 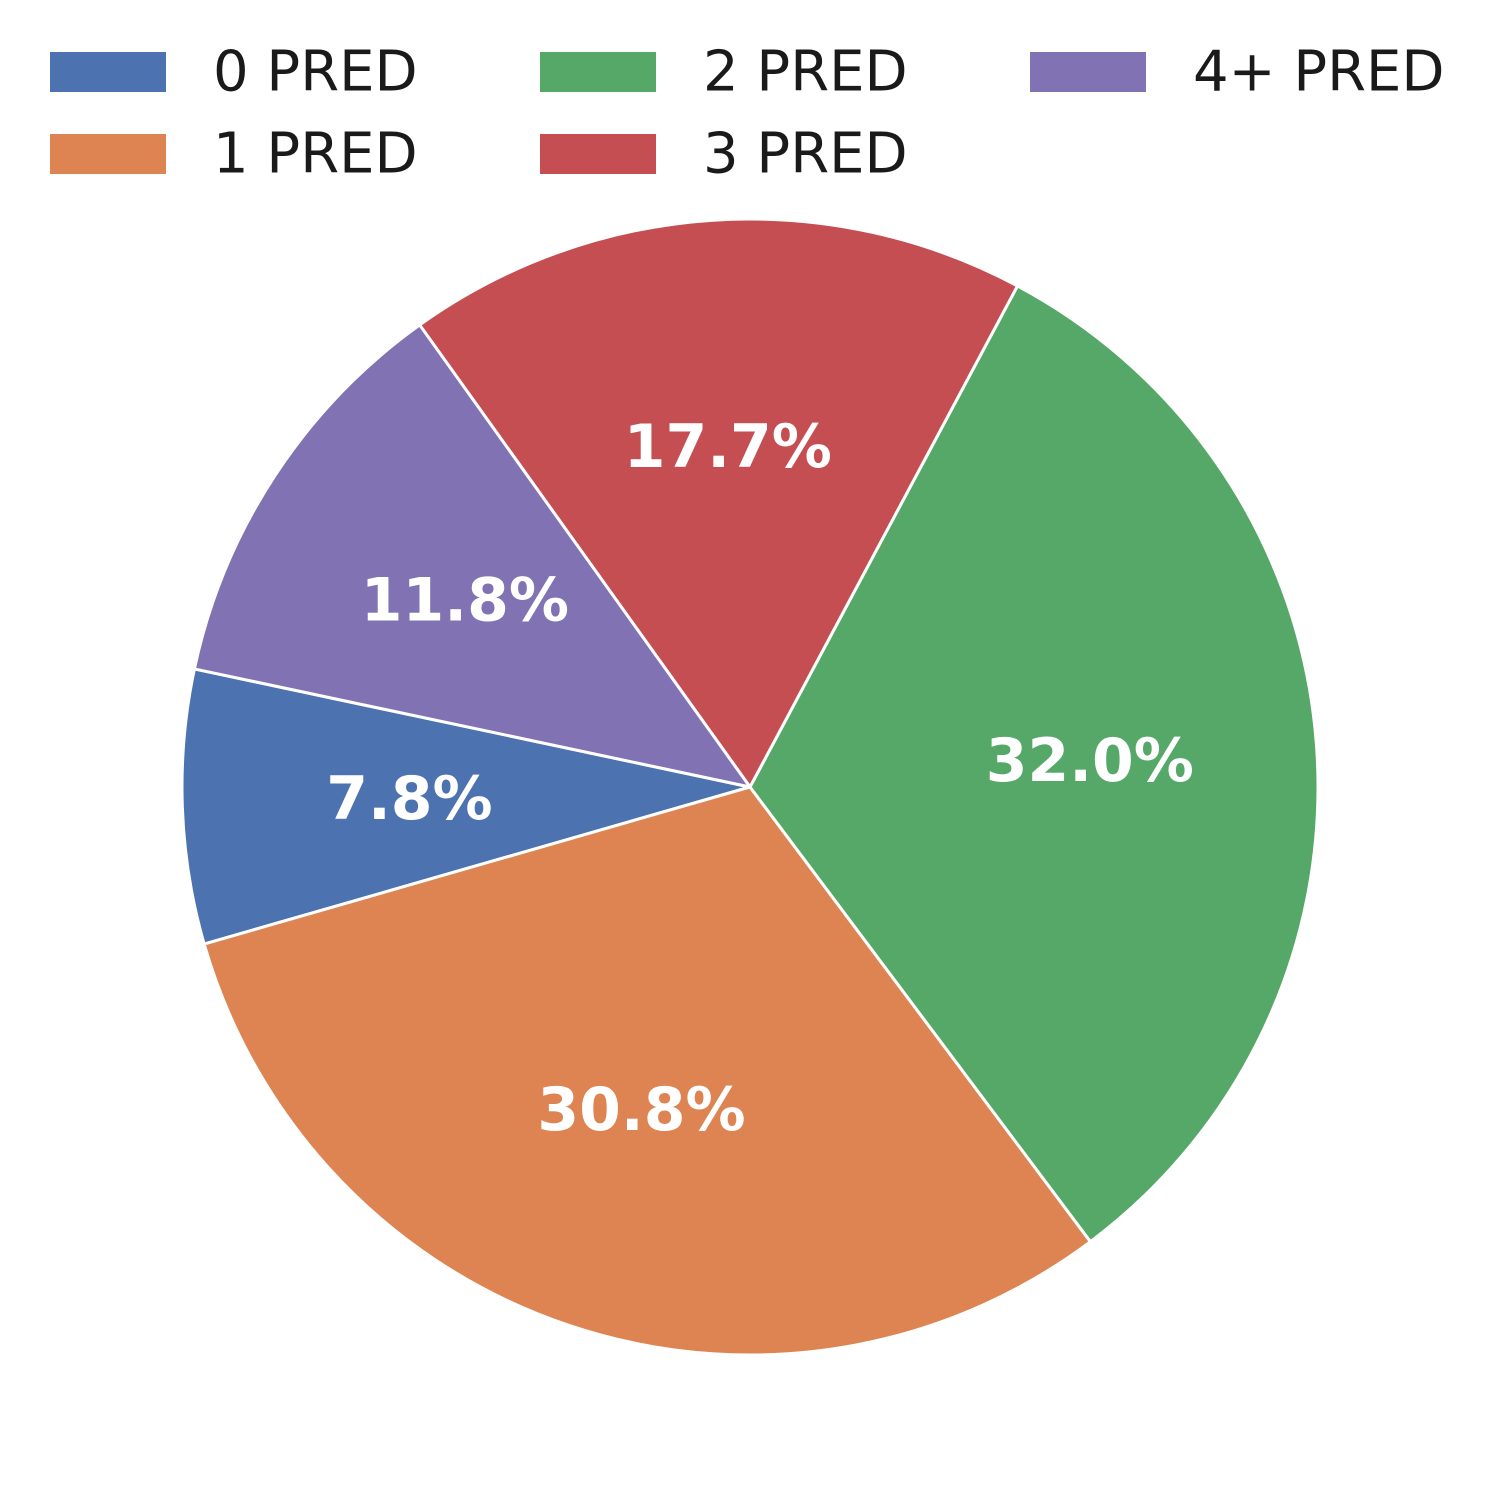 I want to click on legend-item: 0 PRED, so click(x=234, y=72).